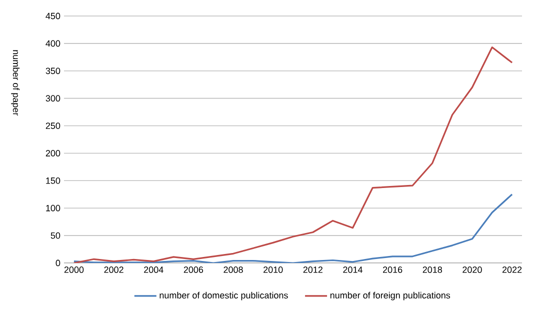  What do you see at coordinates (472, 269) in the screenshot?
I see `x-tick-label: 2020` at bounding box center [472, 269].